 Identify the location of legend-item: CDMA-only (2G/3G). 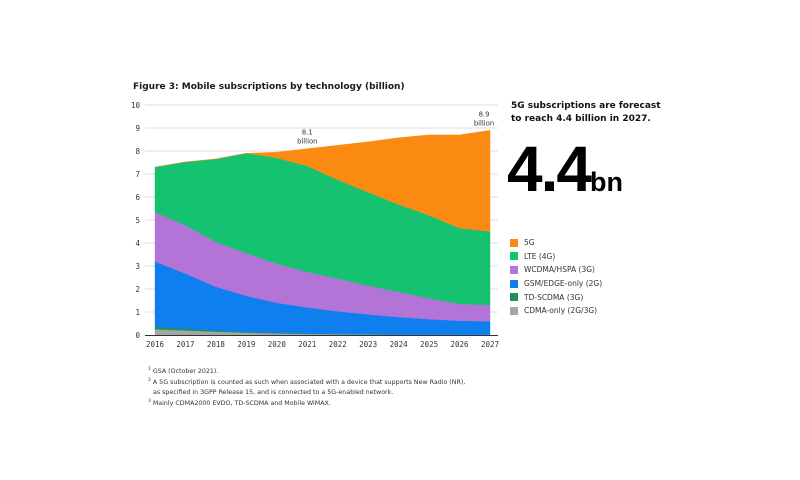
(556, 311).